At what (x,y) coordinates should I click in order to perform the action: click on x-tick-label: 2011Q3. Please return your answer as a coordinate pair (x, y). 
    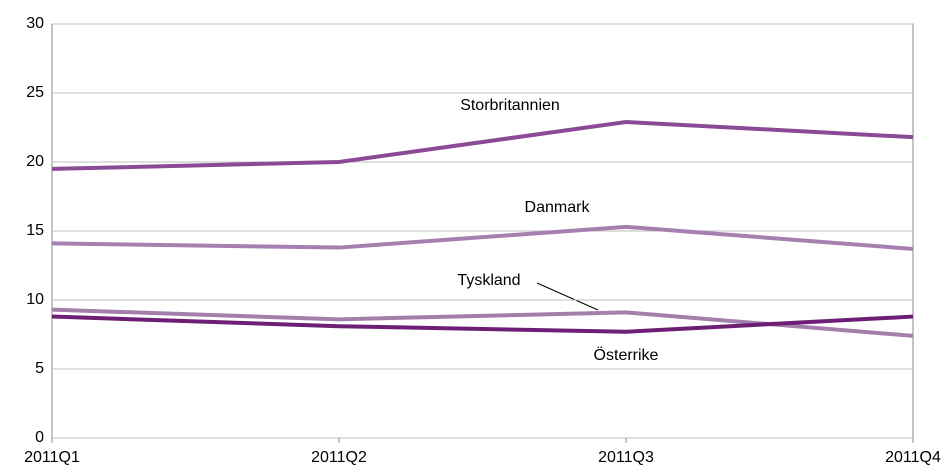
    Looking at the image, I should click on (626, 457).